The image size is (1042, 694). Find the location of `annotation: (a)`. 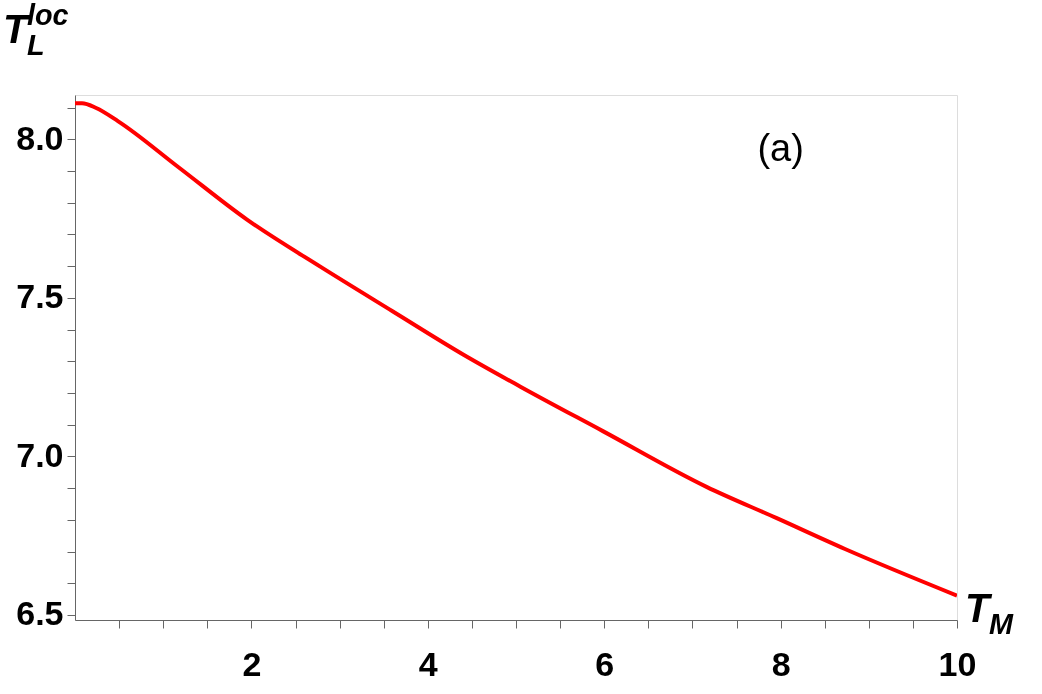

annotation: (a) is located at coordinates (780, 148).